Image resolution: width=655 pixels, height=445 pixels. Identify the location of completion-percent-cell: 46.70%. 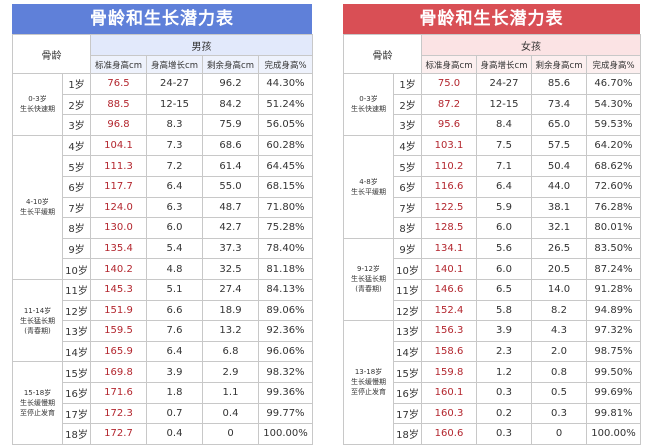
(613, 84).